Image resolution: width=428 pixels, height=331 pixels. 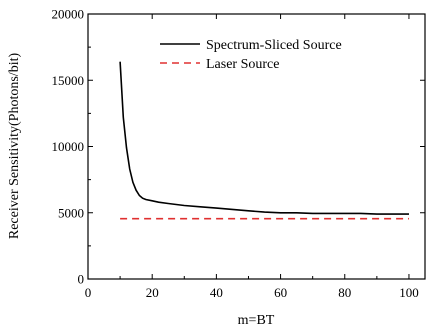 I want to click on y-tick-label: 15000, so click(x=68, y=80).